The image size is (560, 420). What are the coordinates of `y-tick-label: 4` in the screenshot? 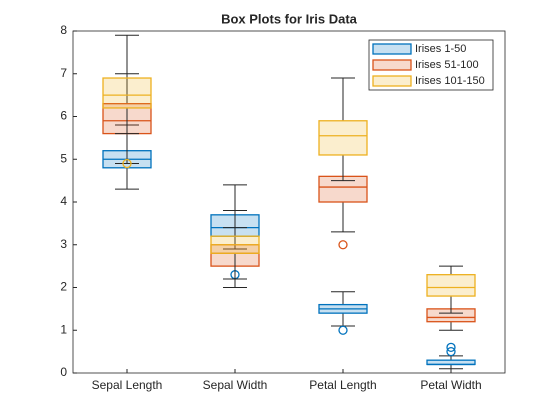 It's located at (63, 201).